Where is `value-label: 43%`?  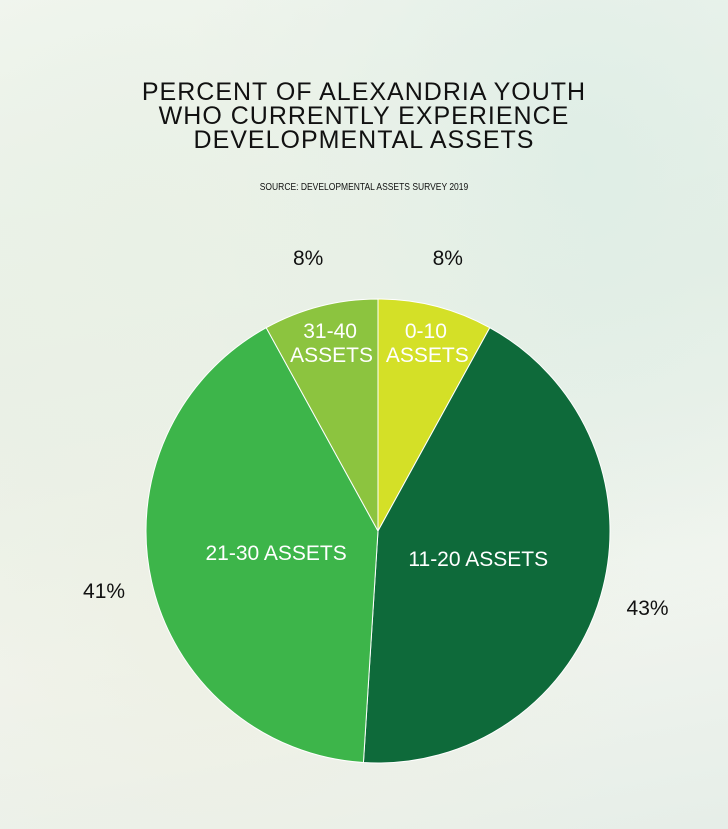 value-label: 43% is located at coordinates (647, 609).